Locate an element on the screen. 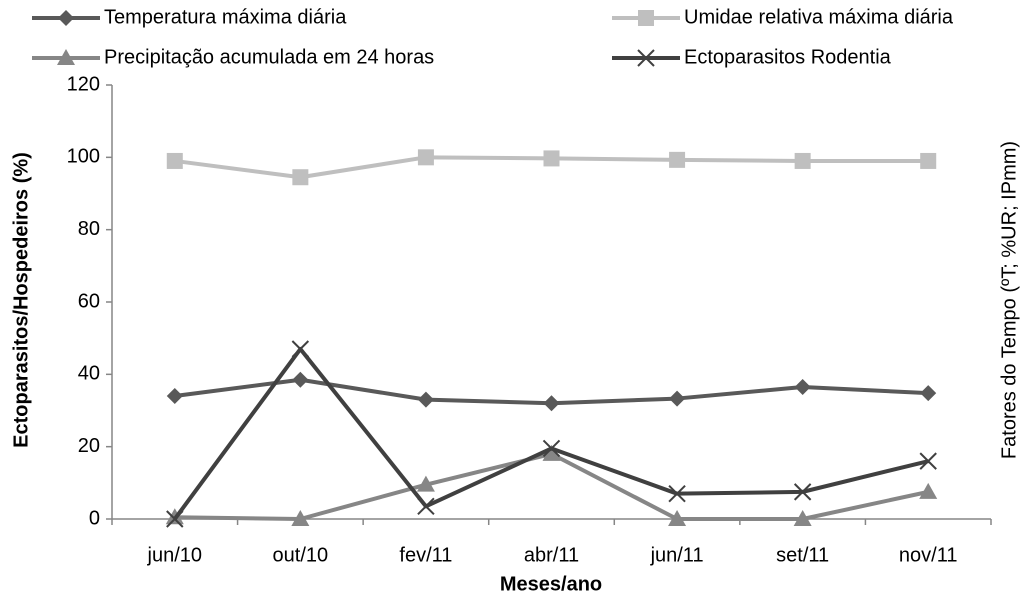  y-tick-label: 60 is located at coordinates (89, 301).